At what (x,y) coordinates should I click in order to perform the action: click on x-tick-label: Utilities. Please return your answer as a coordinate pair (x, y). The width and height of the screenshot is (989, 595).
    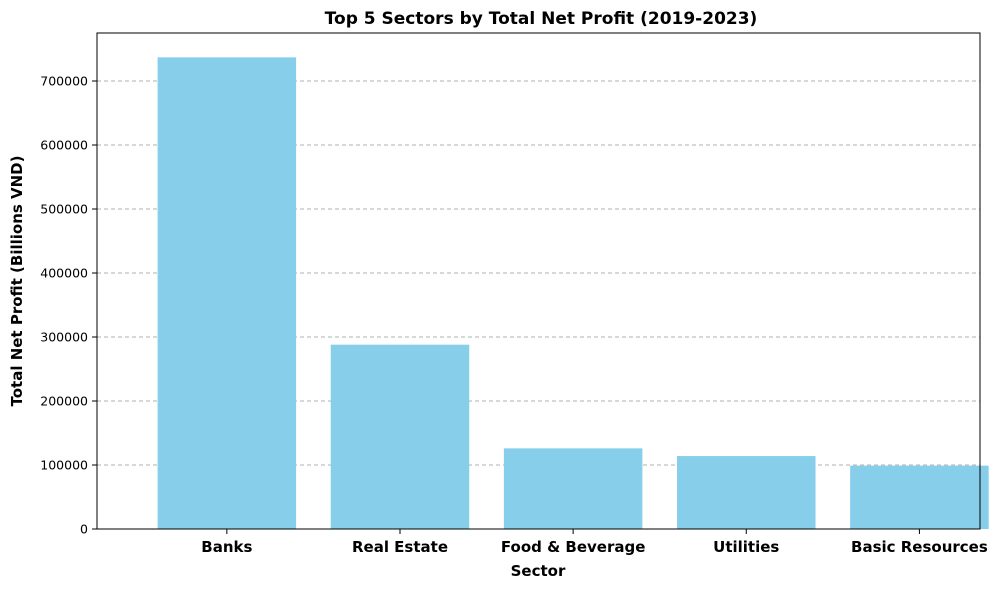
    Looking at the image, I should click on (746, 547).